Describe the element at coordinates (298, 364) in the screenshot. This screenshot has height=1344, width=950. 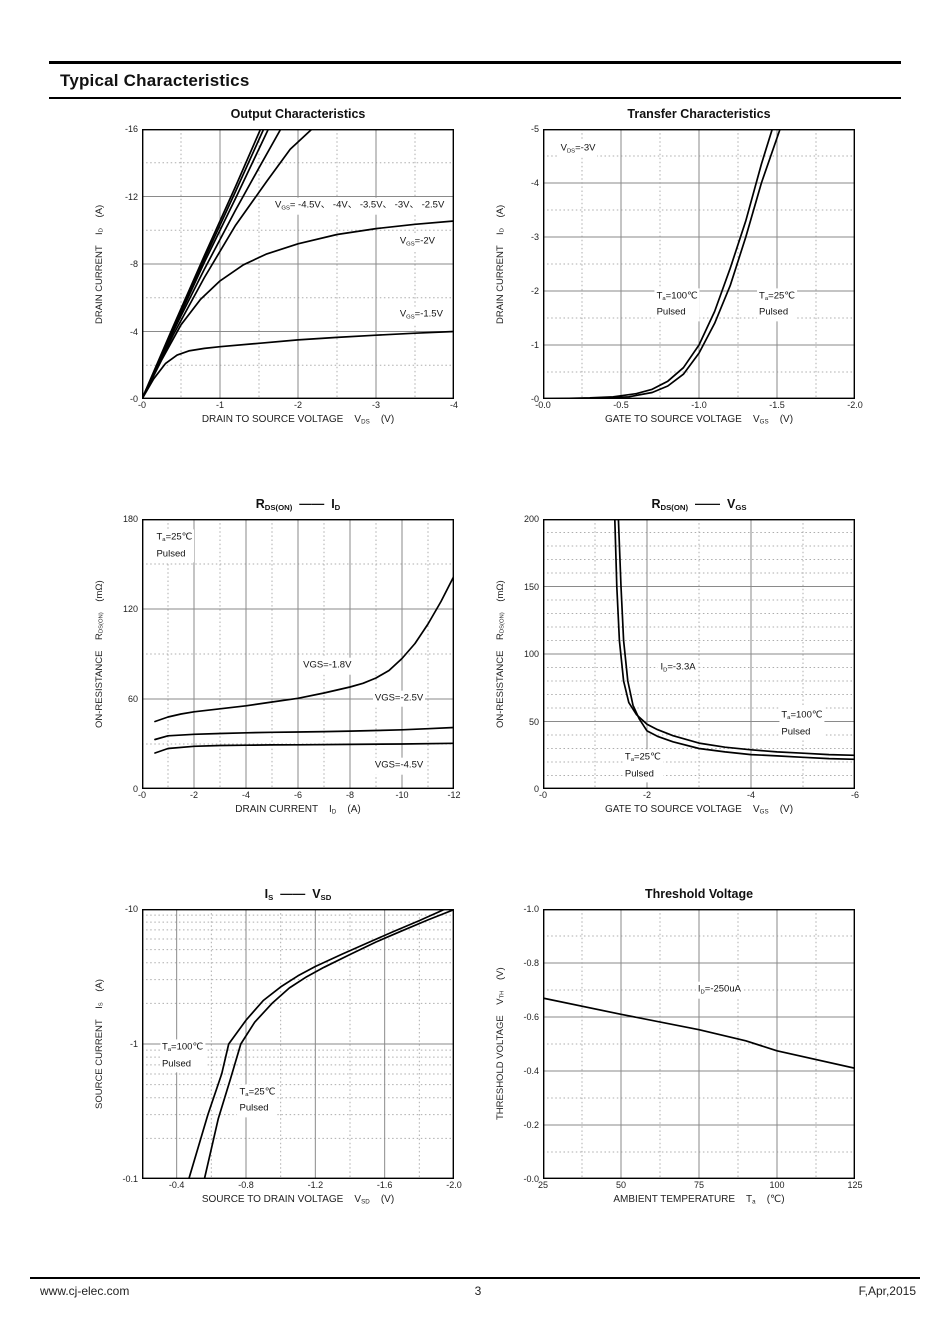
I see `series-VGS--1.5V` at that location.